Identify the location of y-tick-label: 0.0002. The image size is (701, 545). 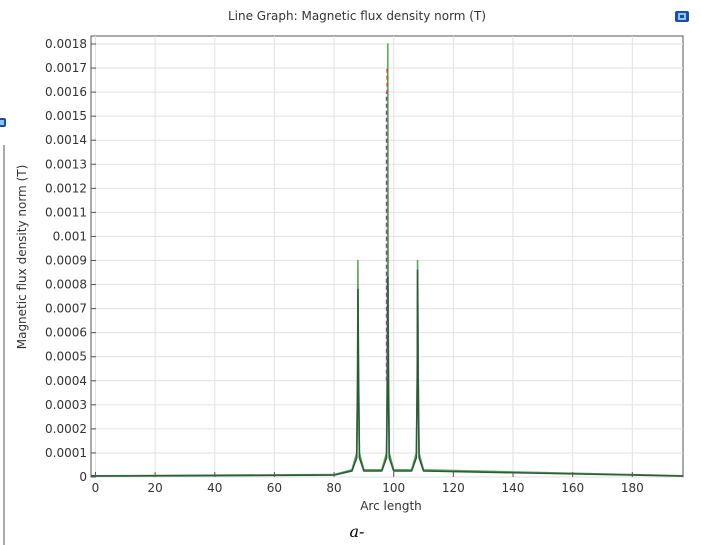
(66, 429).